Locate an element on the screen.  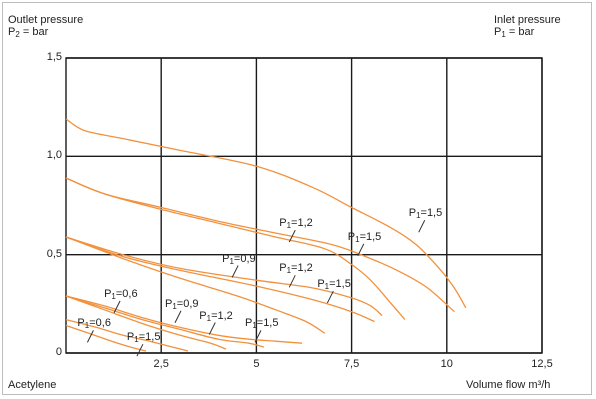
series-title-symbol: P is located at coordinates (498, 32).